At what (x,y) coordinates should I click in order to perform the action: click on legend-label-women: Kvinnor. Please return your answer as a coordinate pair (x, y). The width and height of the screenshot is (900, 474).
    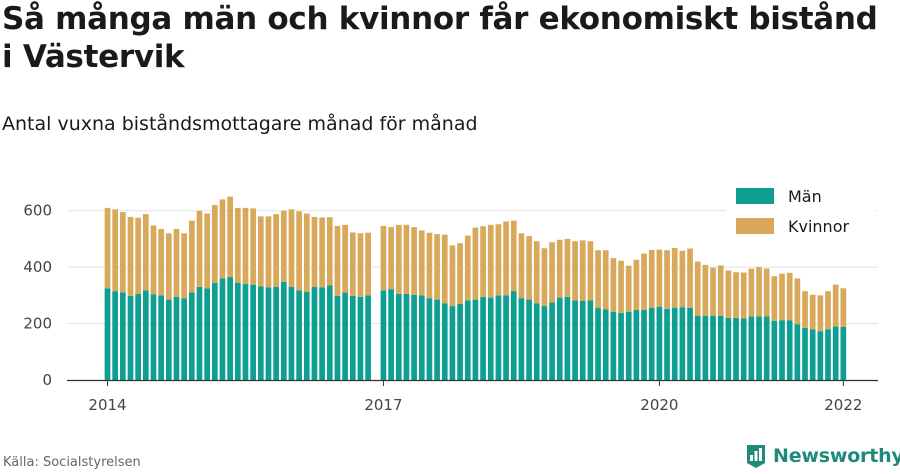
    Looking at the image, I should click on (818, 226).